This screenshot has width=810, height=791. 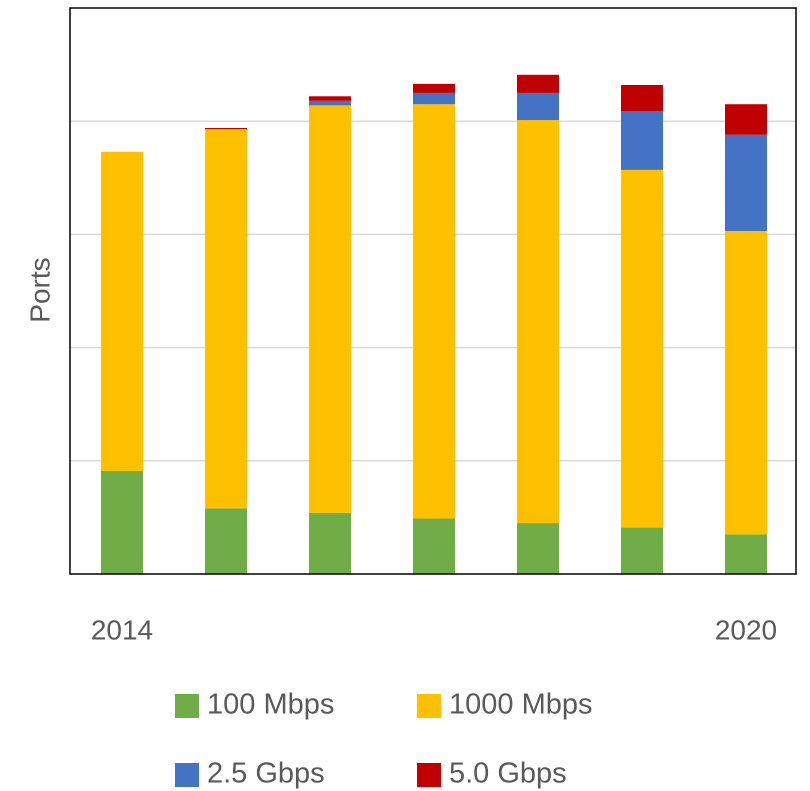 I want to click on legend-label: 5.0 Gbps, so click(x=508, y=774).